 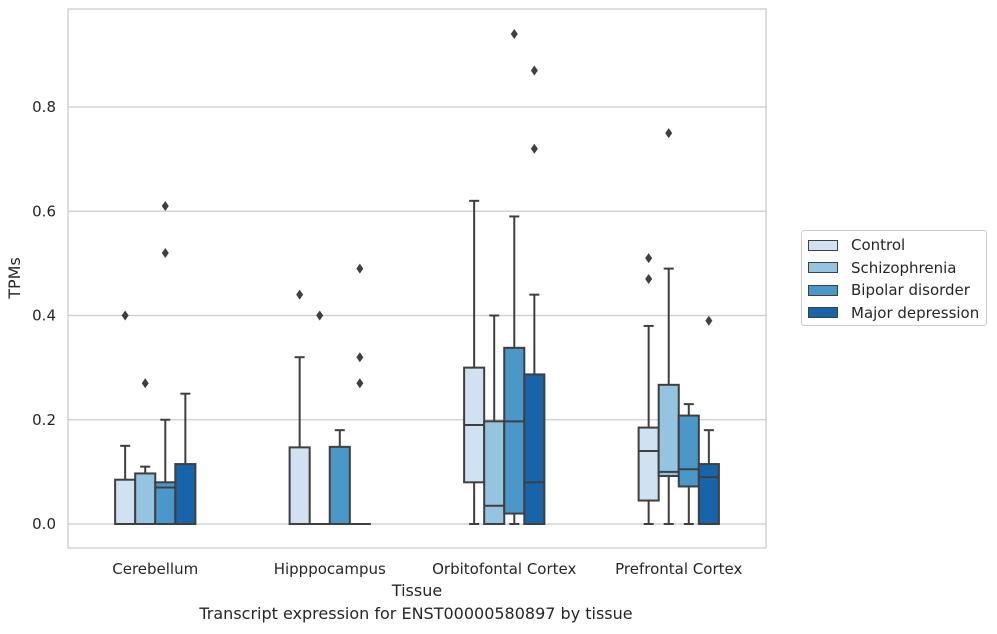 I want to click on x-tick-label: Hipppocampus, so click(x=330, y=569).